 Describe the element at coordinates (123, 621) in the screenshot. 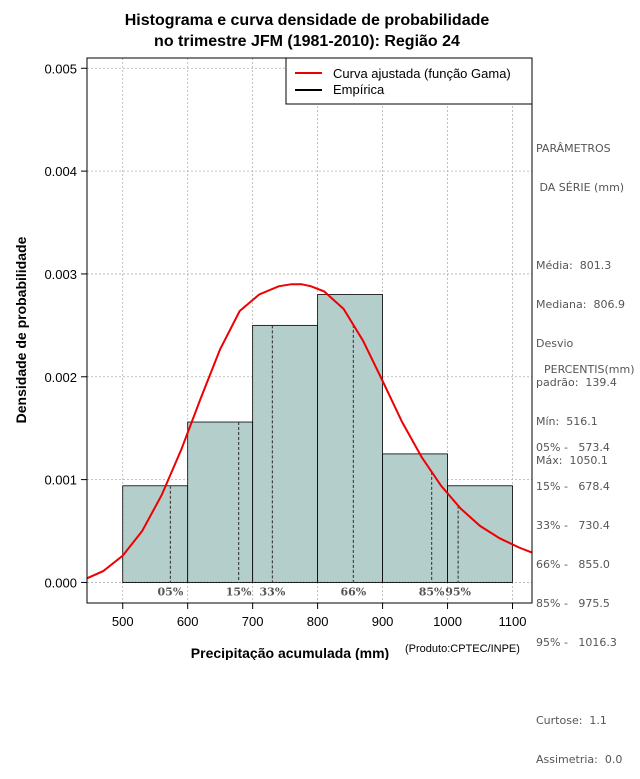

I see `x-tick-label-0: 500` at that location.